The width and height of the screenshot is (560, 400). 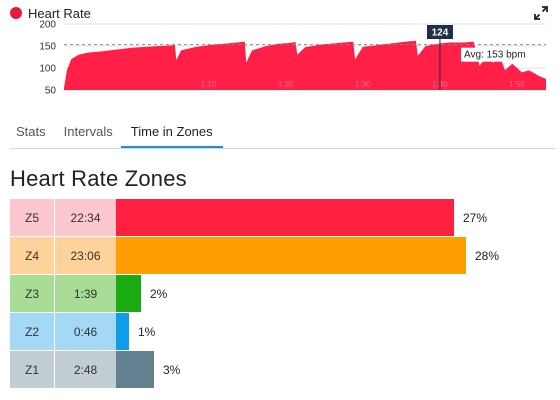 I want to click on hover-cursor-box, so click(x=439, y=32).